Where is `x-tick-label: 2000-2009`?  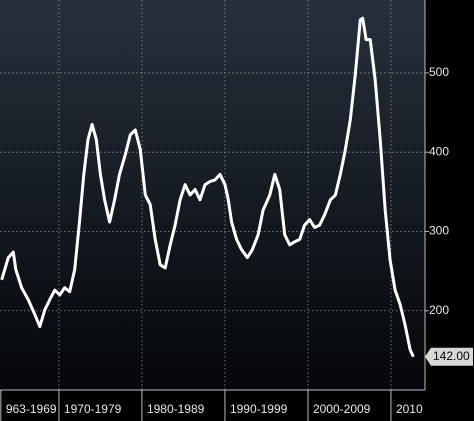
x-tick-label: 2000-2009 is located at coordinates (342, 409).